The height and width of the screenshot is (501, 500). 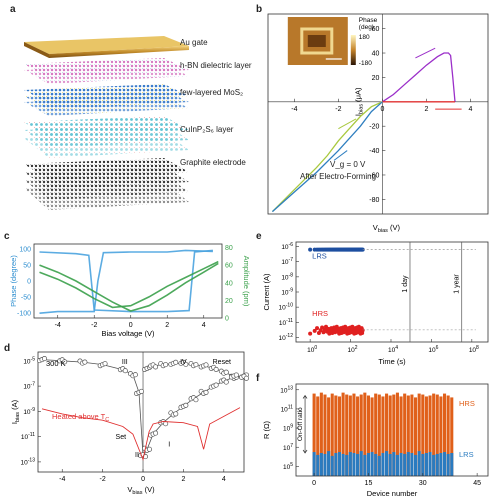 I want to click on b-colorbar-max: 180, so click(x=364, y=37).